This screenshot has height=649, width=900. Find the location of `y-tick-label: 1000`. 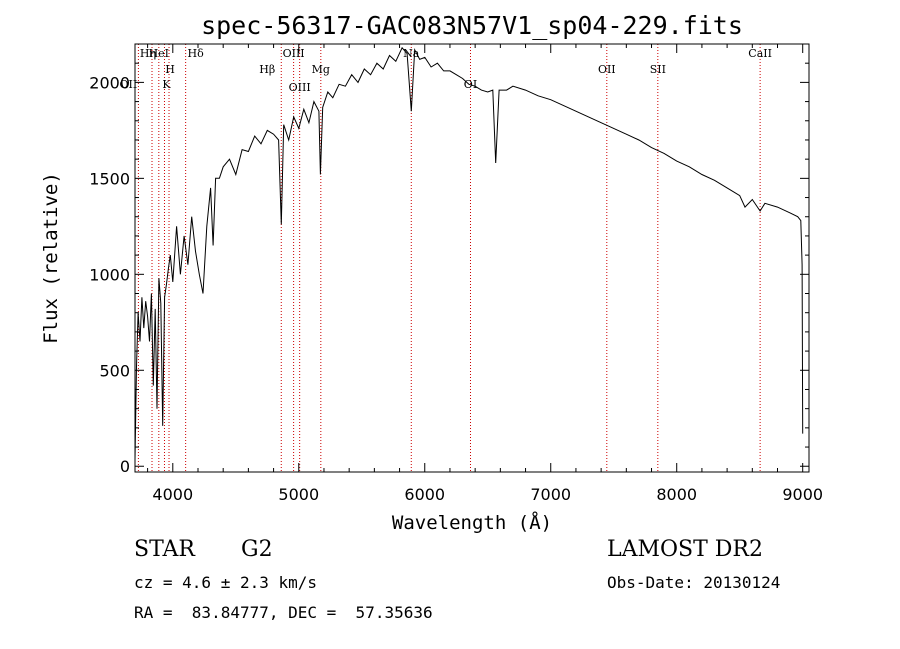

y-tick-label: 1000 is located at coordinates (109, 274).